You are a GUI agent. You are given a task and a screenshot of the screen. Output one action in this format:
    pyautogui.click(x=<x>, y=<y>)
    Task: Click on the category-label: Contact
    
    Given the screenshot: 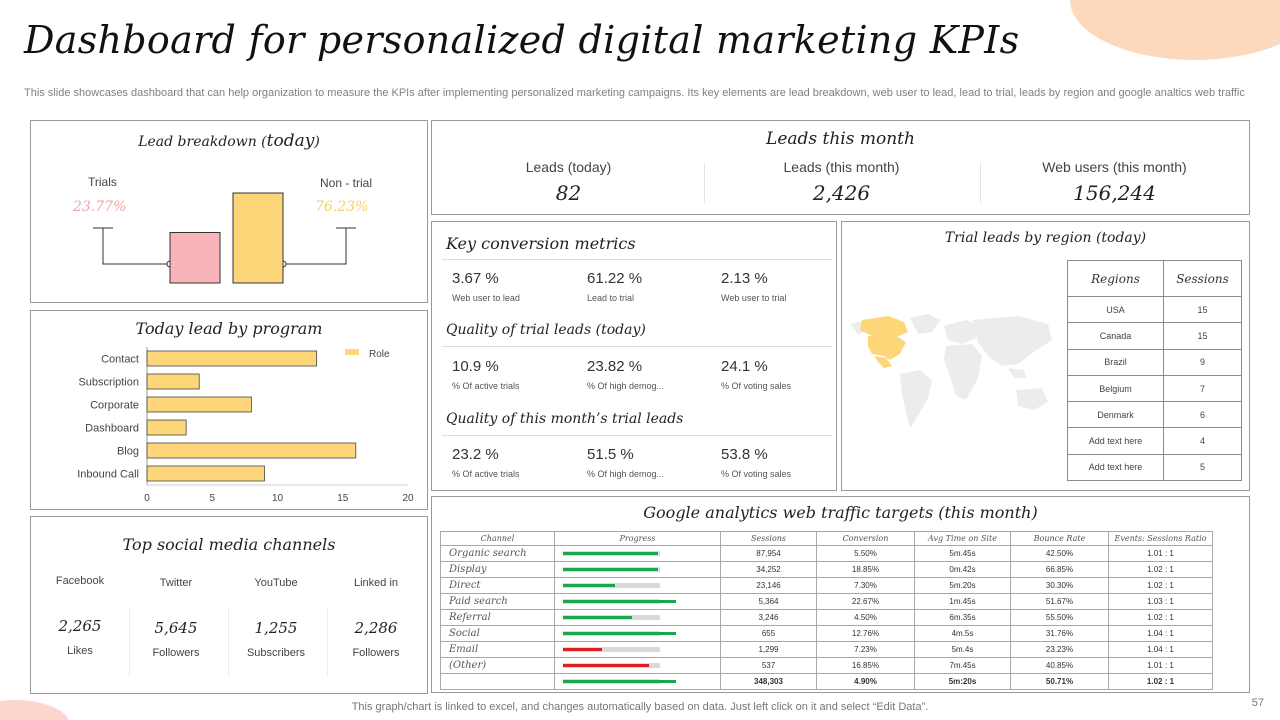 What is the action you would take?
    pyautogui.click(x=120, y=360)
    